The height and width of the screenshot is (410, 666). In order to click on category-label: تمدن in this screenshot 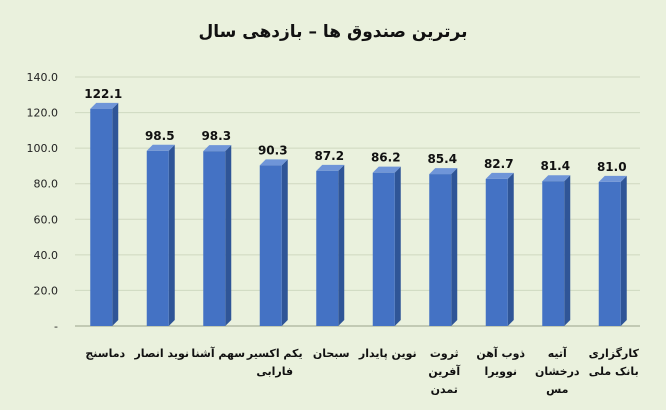, I will do `click(444, 389)`.